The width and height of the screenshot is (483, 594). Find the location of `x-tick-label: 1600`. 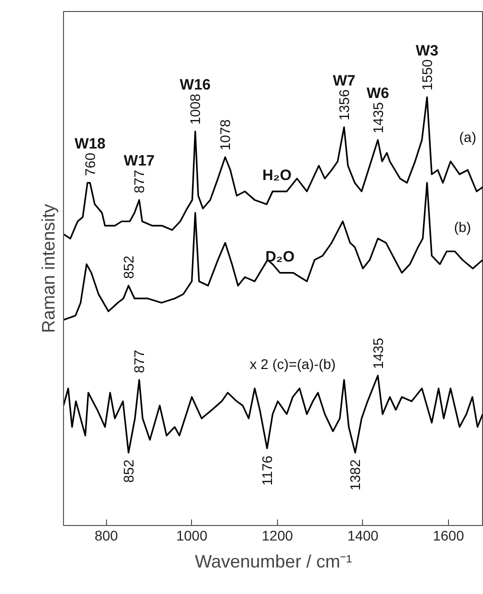

x-tick-label: 1600 is located at coordinates (448, 536).